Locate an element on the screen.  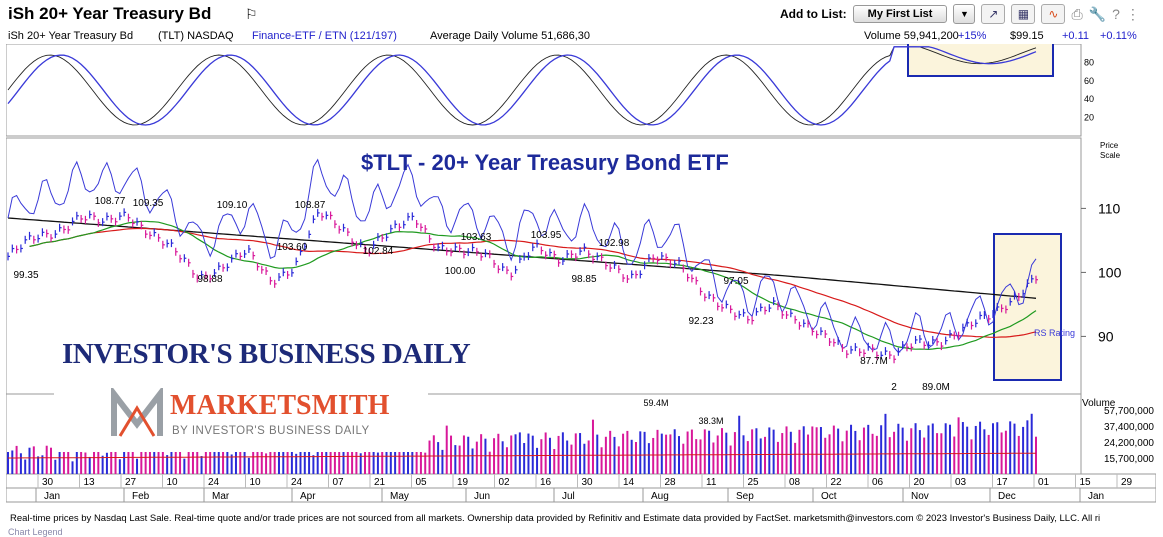
date-label: 02 is located at coordinates (505, 482).